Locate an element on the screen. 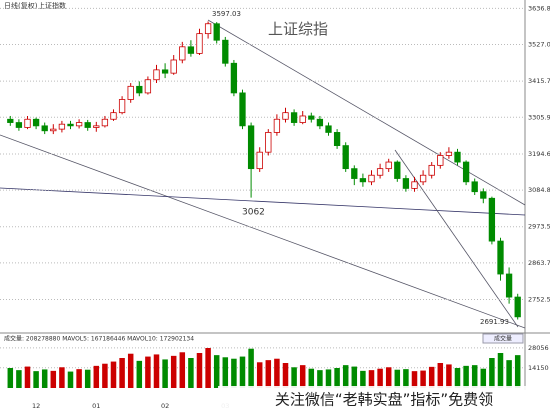 The height and width of the screenshot is (413, 550). header-index: 上证指数 is located at coordinates (52, 5).